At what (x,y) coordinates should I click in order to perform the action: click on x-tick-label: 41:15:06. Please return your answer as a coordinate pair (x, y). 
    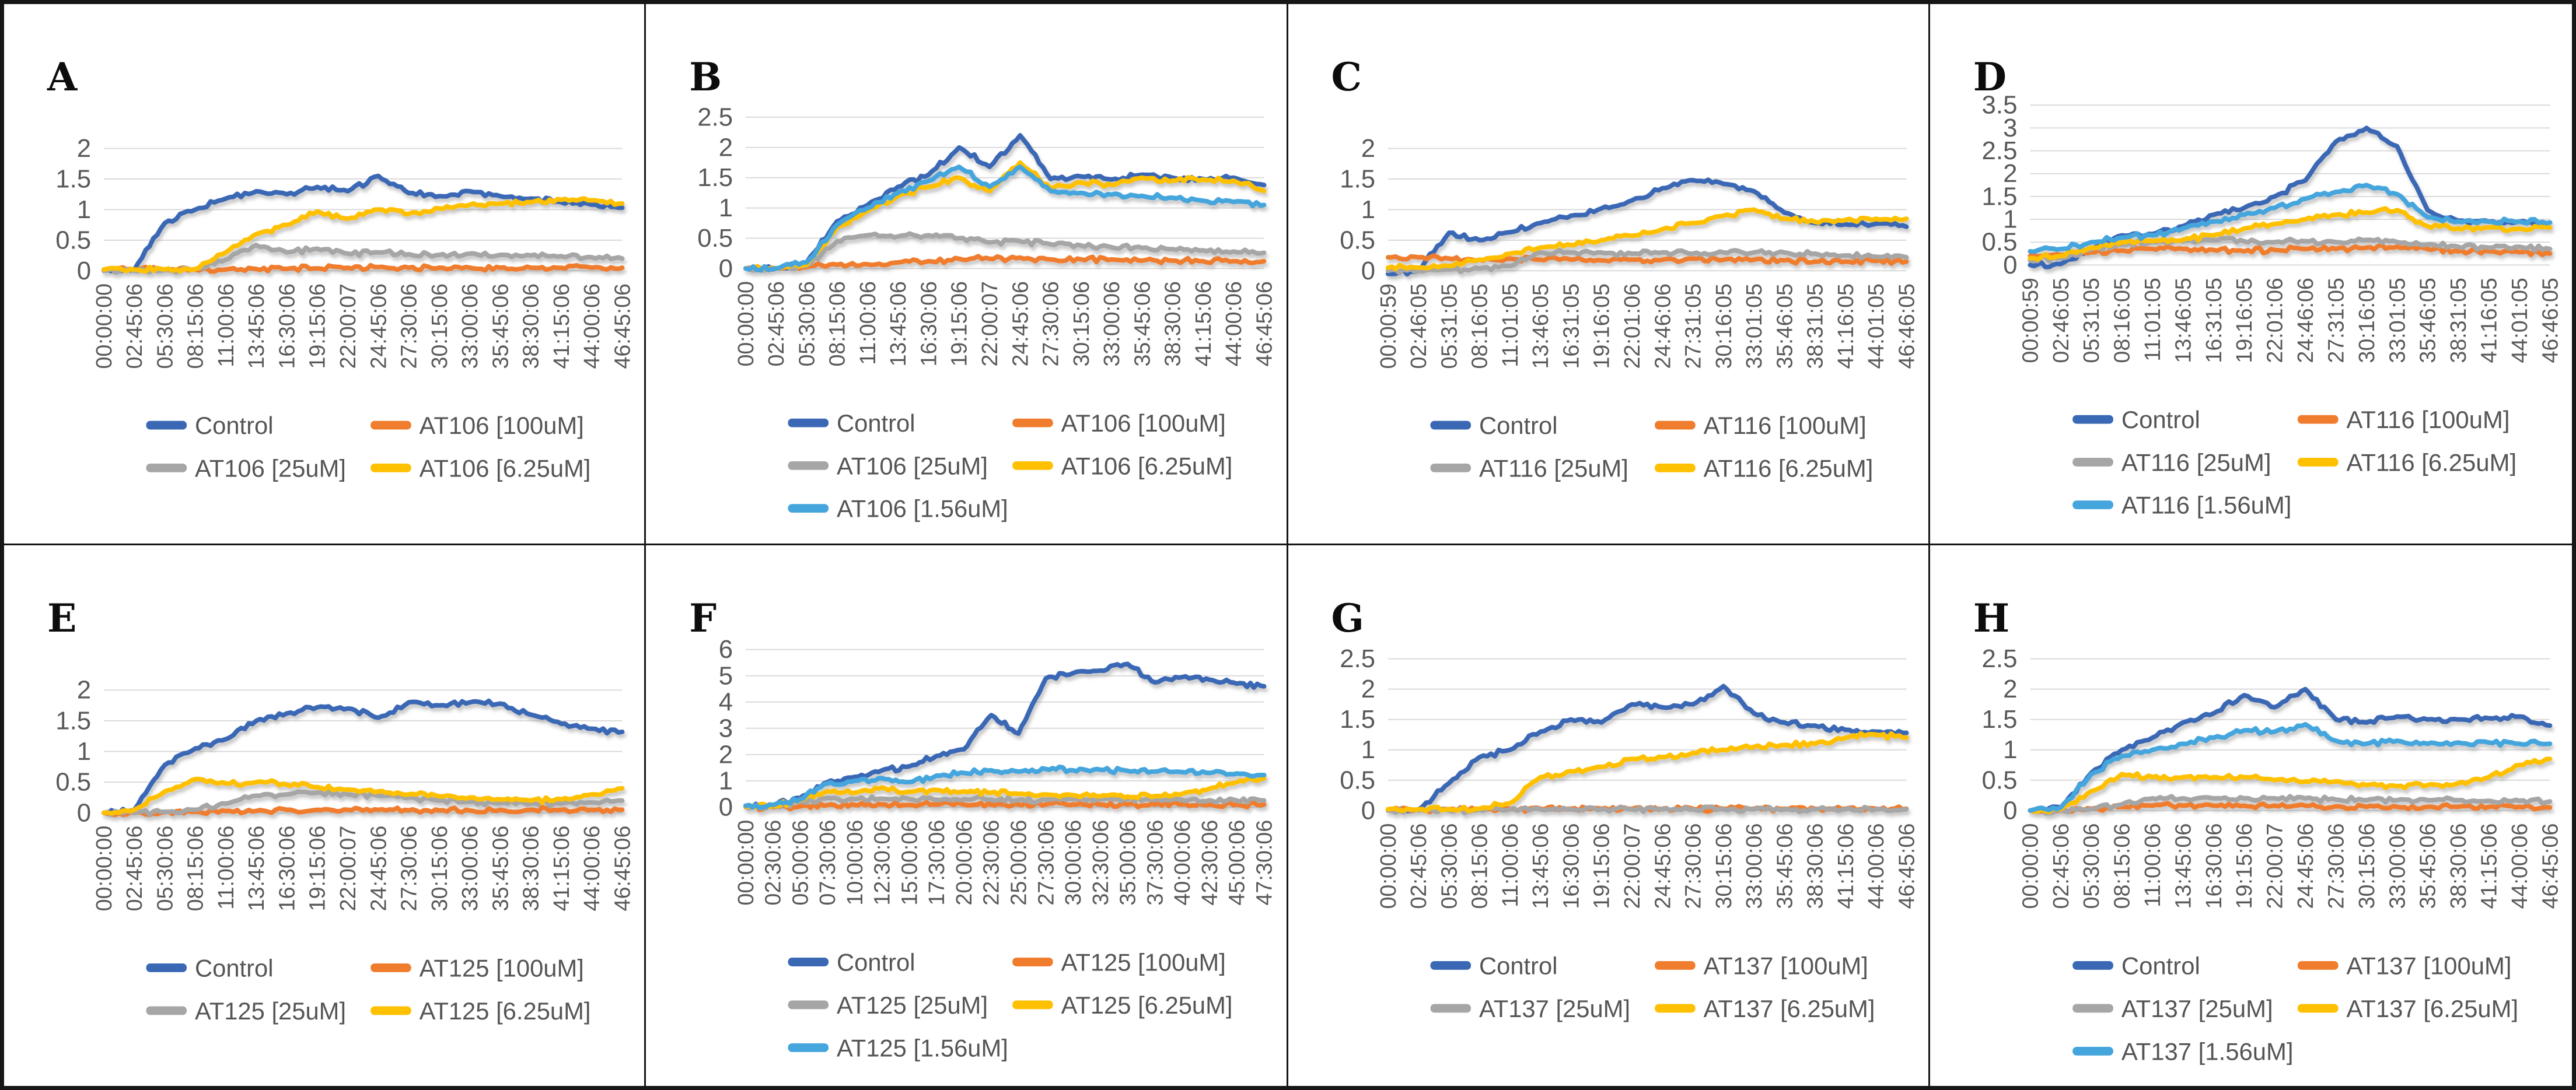
    Looking at the image, I should click on (561, 326).